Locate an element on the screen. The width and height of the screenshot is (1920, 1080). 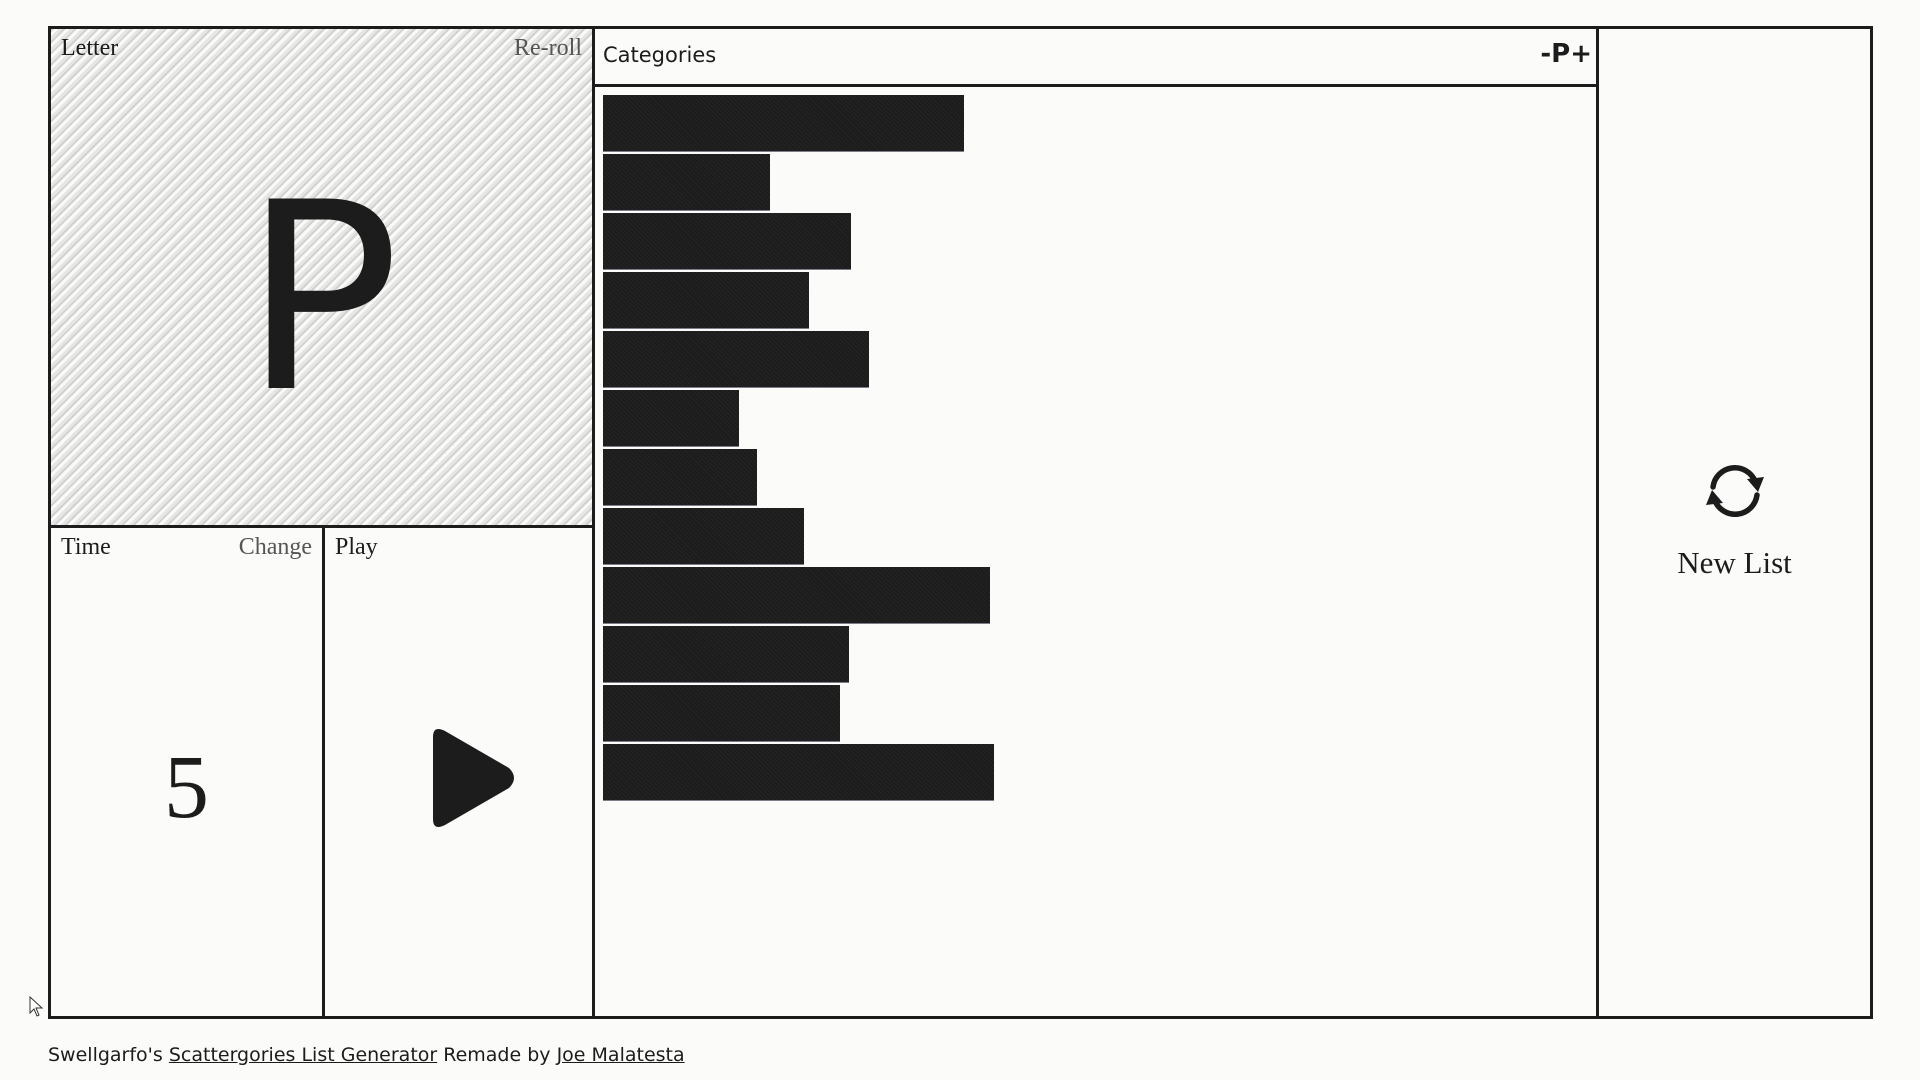
author-link: Joe Malatesta is located at coordinates (620, 1055).